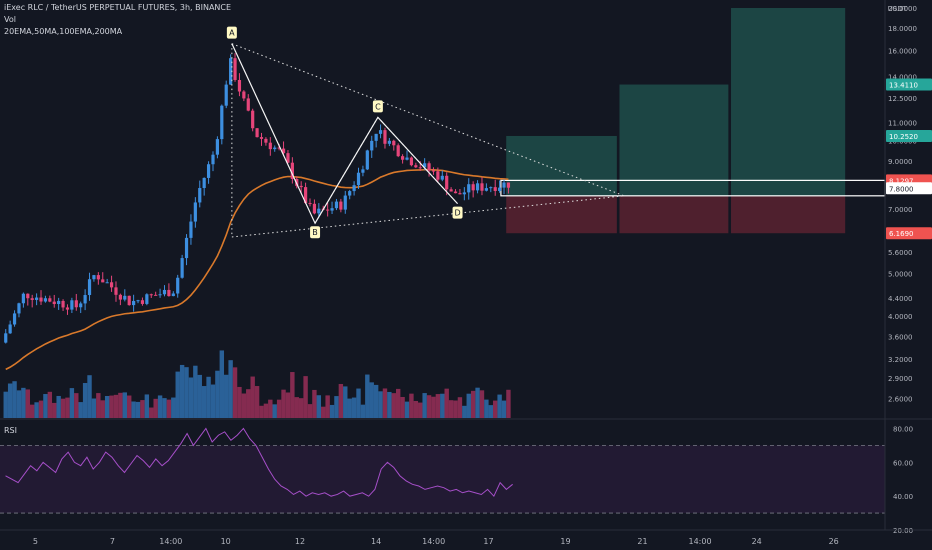 The width and height of the screenshot is (932, 550). What do you see at coordinates (315, 232) in the screenshot?
I see `point-b-label: B` at bounding box center [315, 232].